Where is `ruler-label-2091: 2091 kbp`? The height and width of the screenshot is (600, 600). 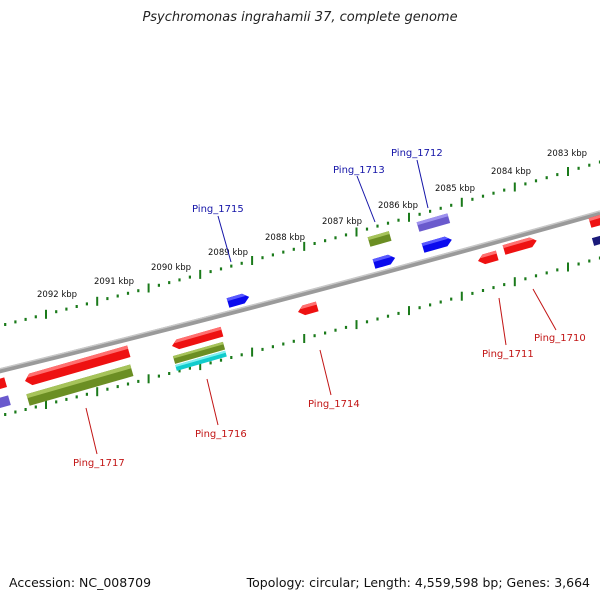 ruler-label-2091: 2091 kbp is located at coordinates (114, 282).